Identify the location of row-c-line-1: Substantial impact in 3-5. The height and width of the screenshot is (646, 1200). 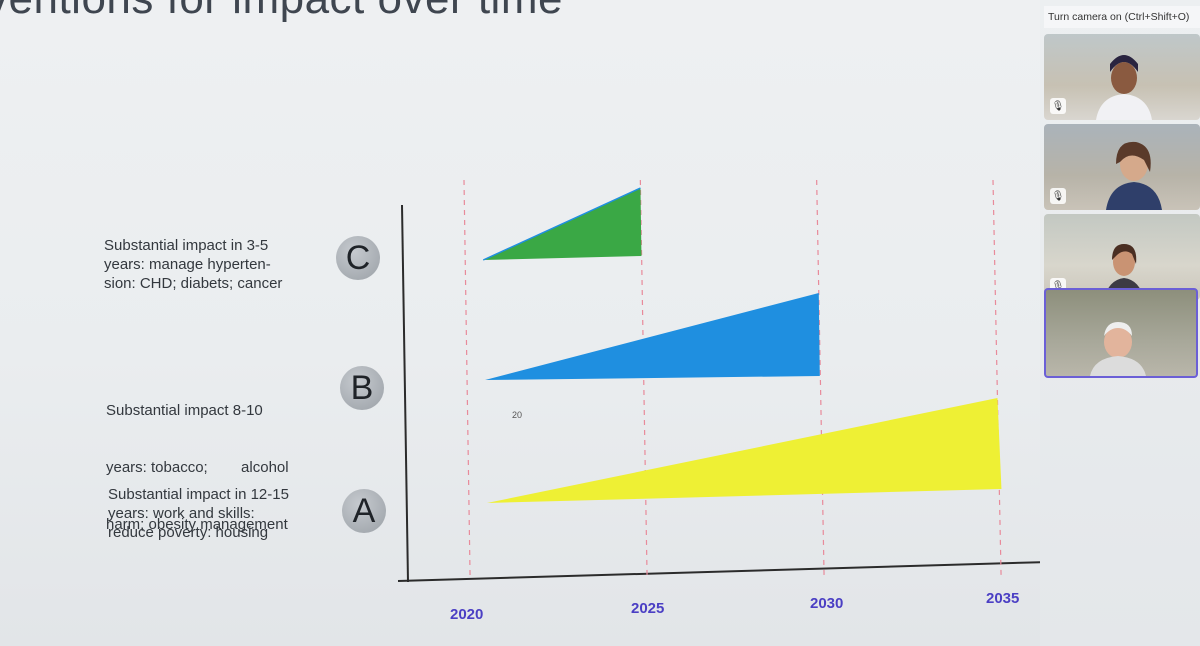
(186, 245).